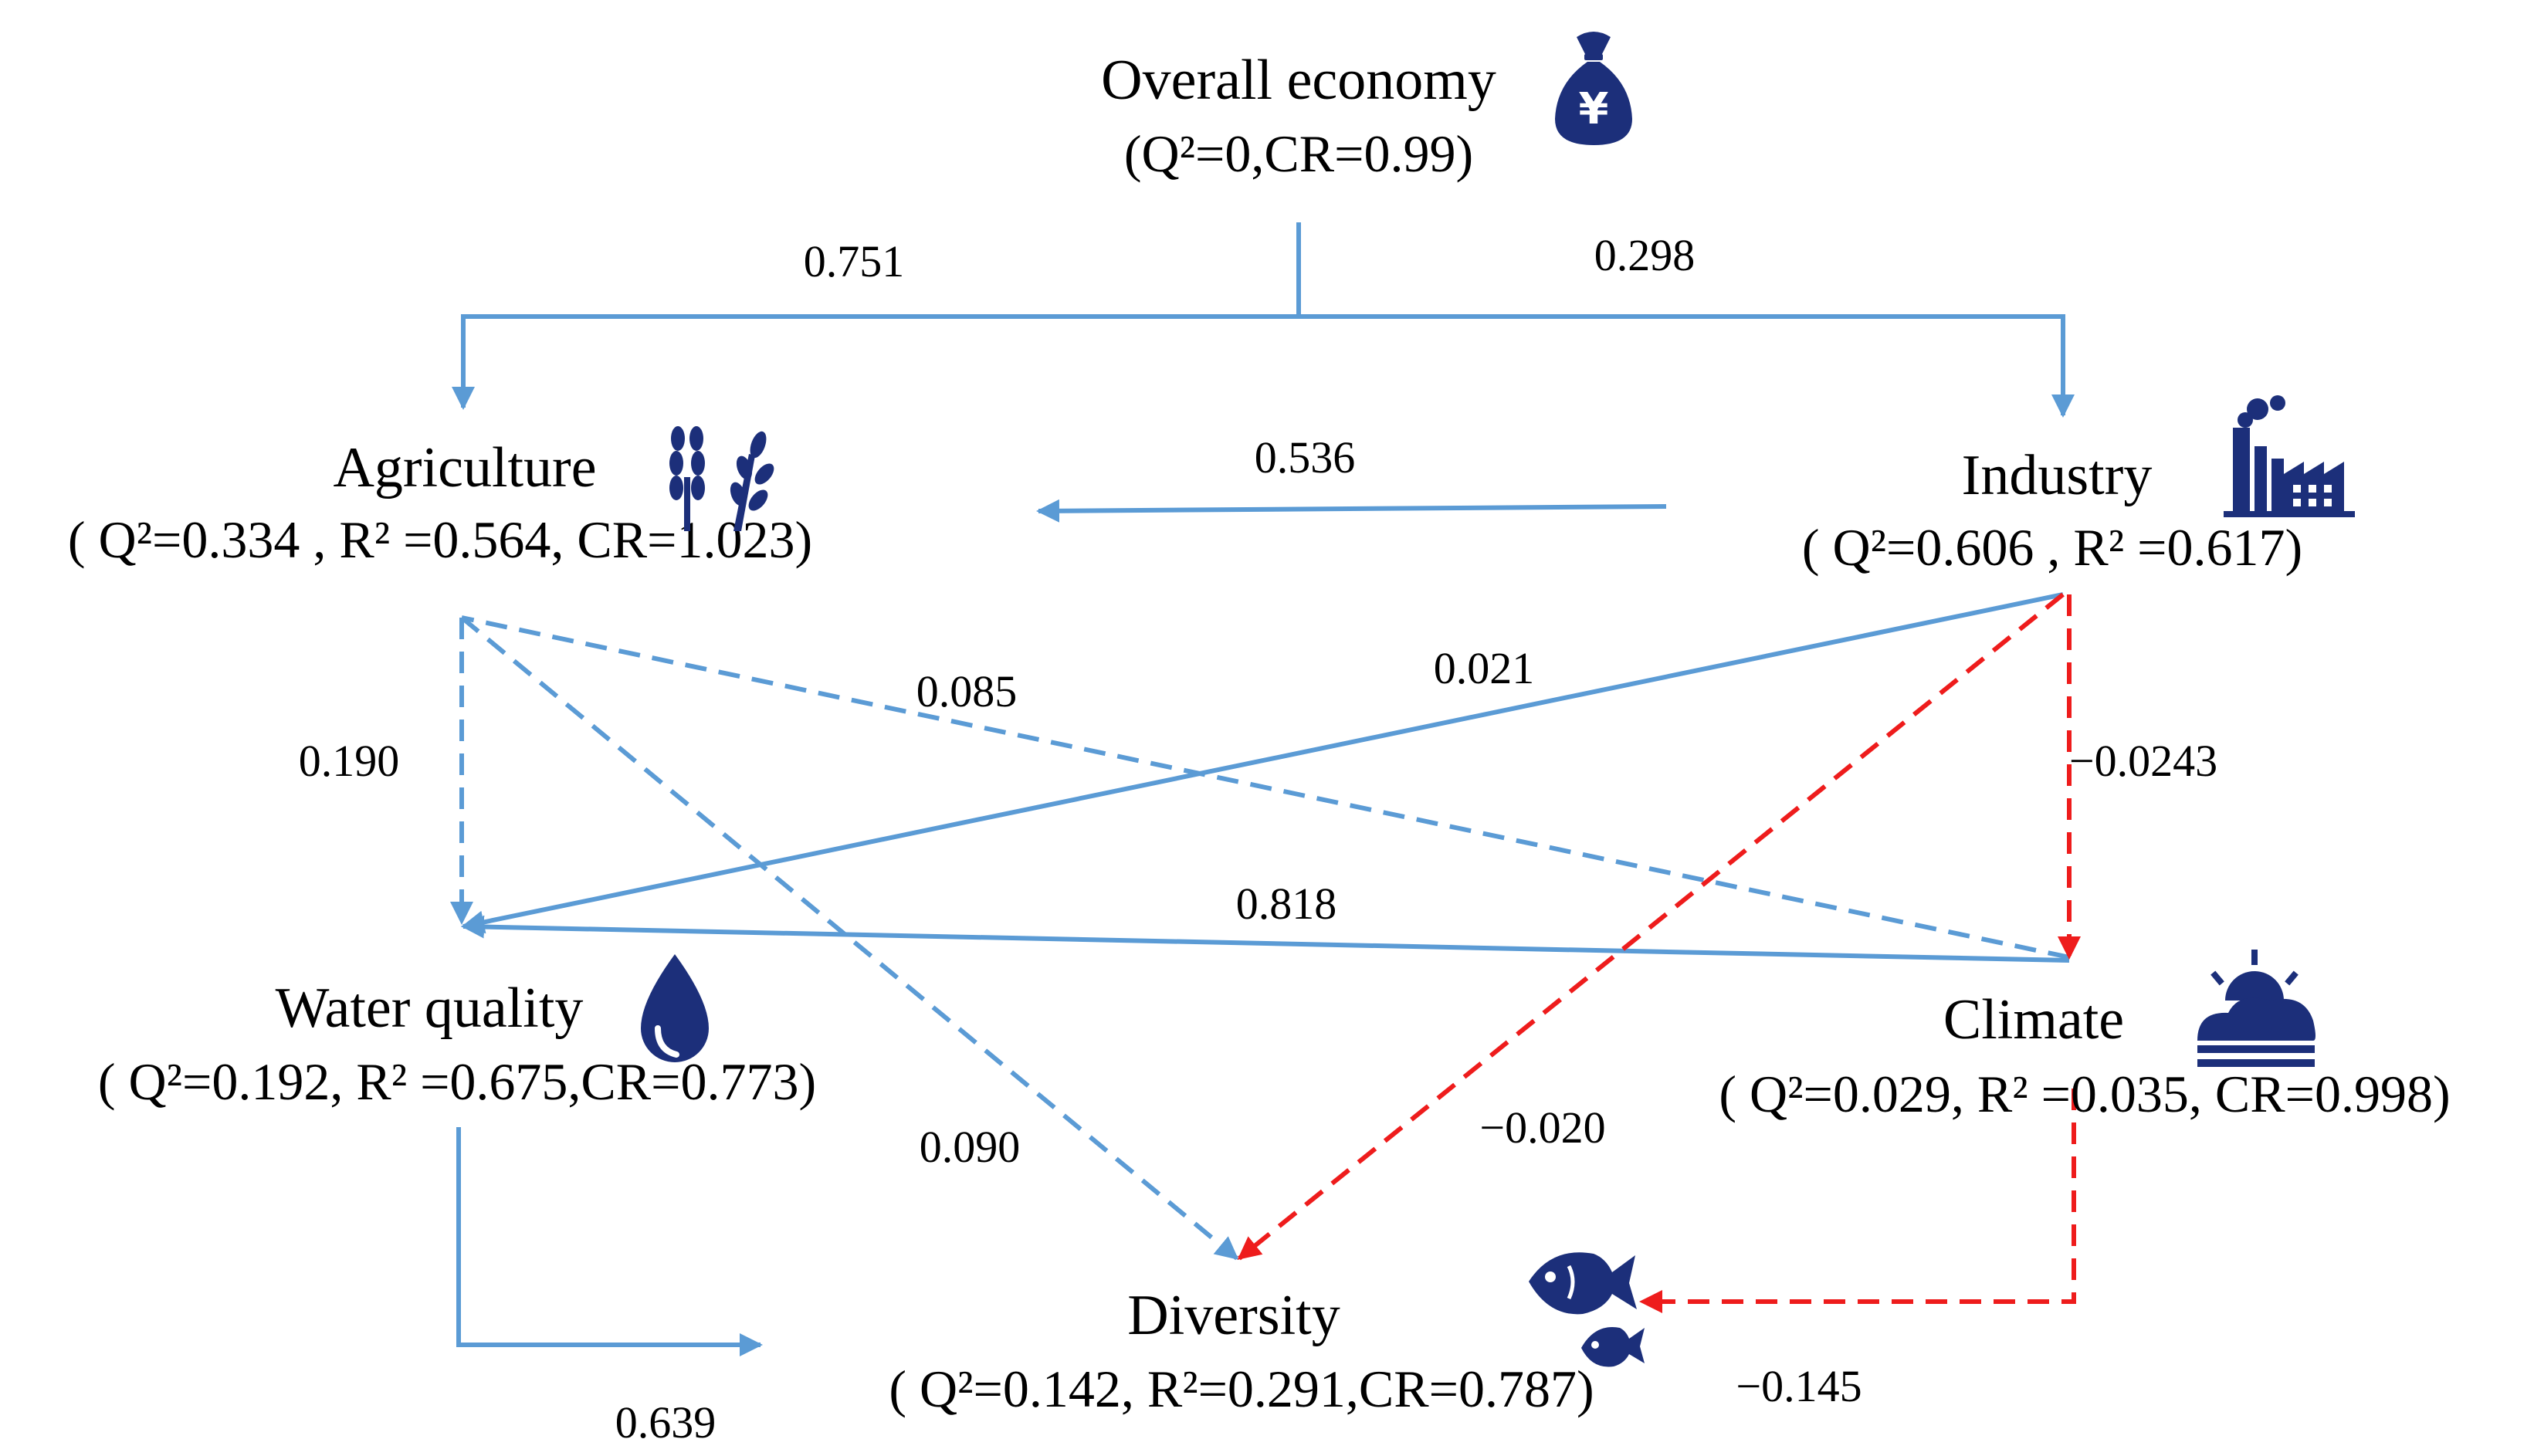 The image size is (2534, 1456). I want to click on edge-economy-industry, so click(1687, 366).